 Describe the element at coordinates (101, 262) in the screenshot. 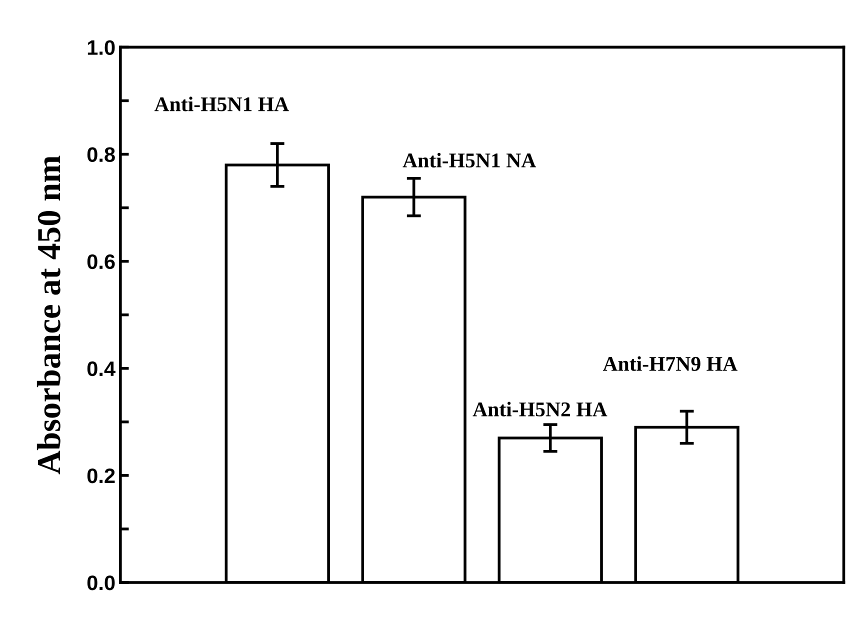

I see `y-tick-label: 0.6` at that location.